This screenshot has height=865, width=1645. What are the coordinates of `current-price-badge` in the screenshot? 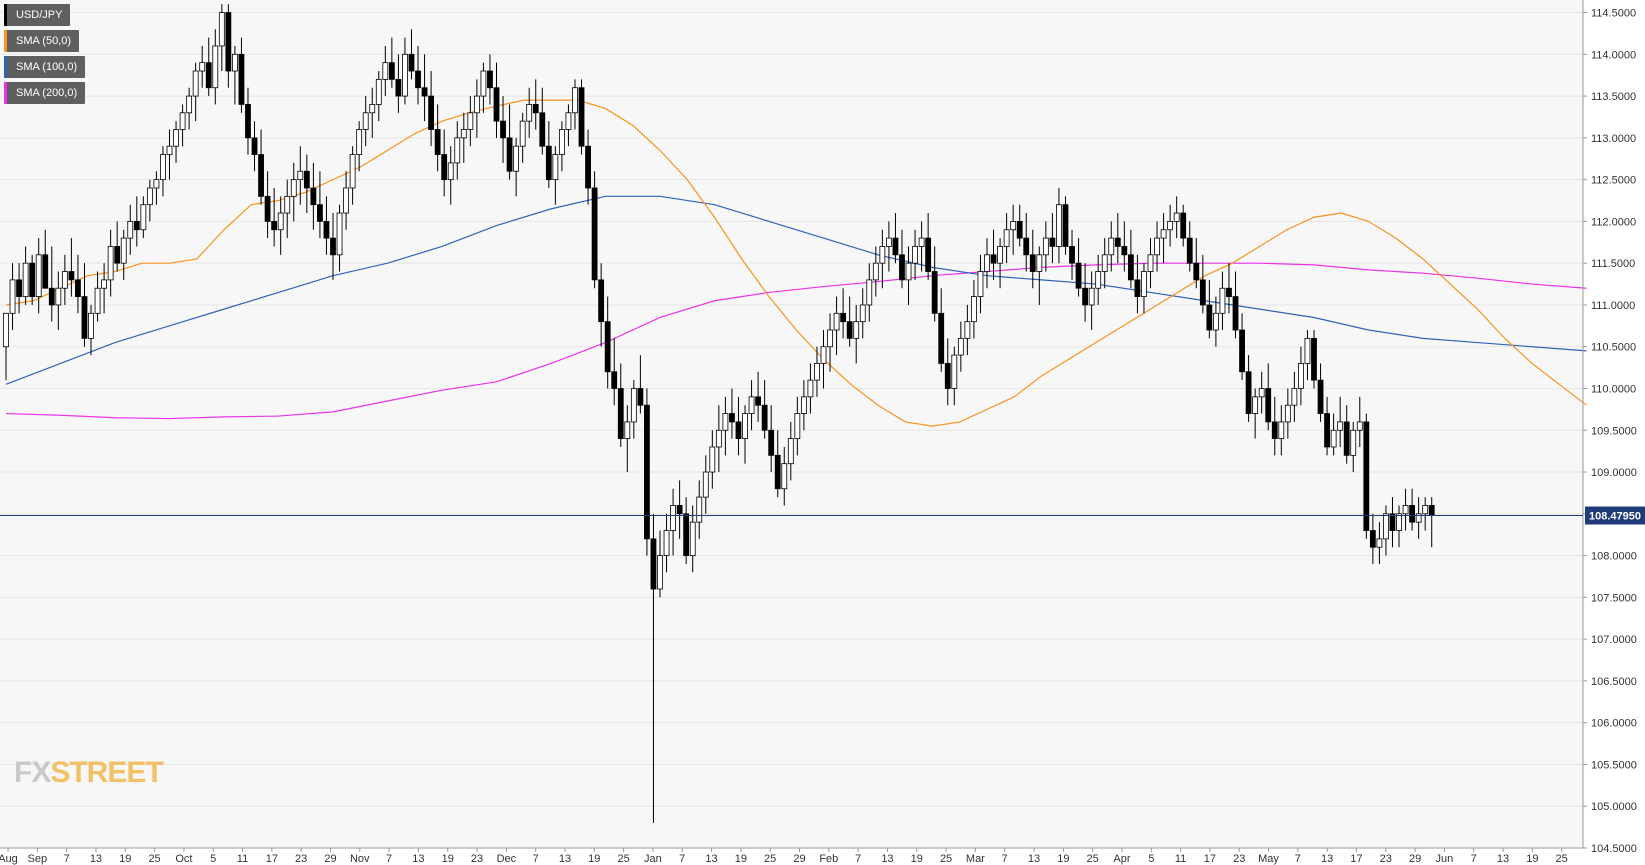 It's located at (1615, 515).